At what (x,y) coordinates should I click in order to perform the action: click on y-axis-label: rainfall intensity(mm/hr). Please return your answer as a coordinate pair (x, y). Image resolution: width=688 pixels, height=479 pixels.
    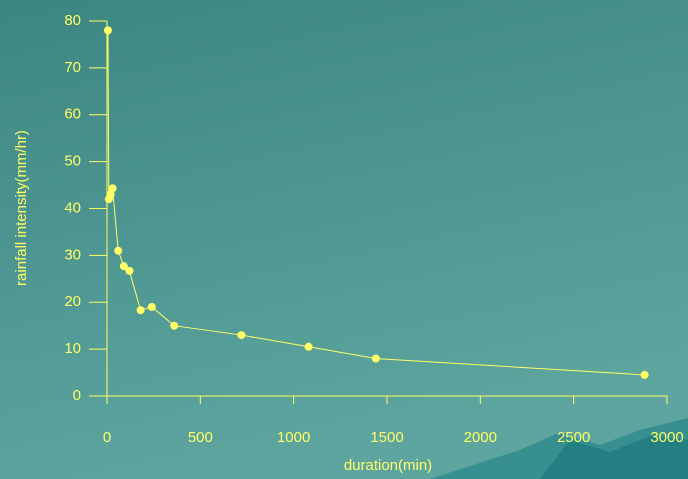
    Looking at the image, I should click on (21, 208).